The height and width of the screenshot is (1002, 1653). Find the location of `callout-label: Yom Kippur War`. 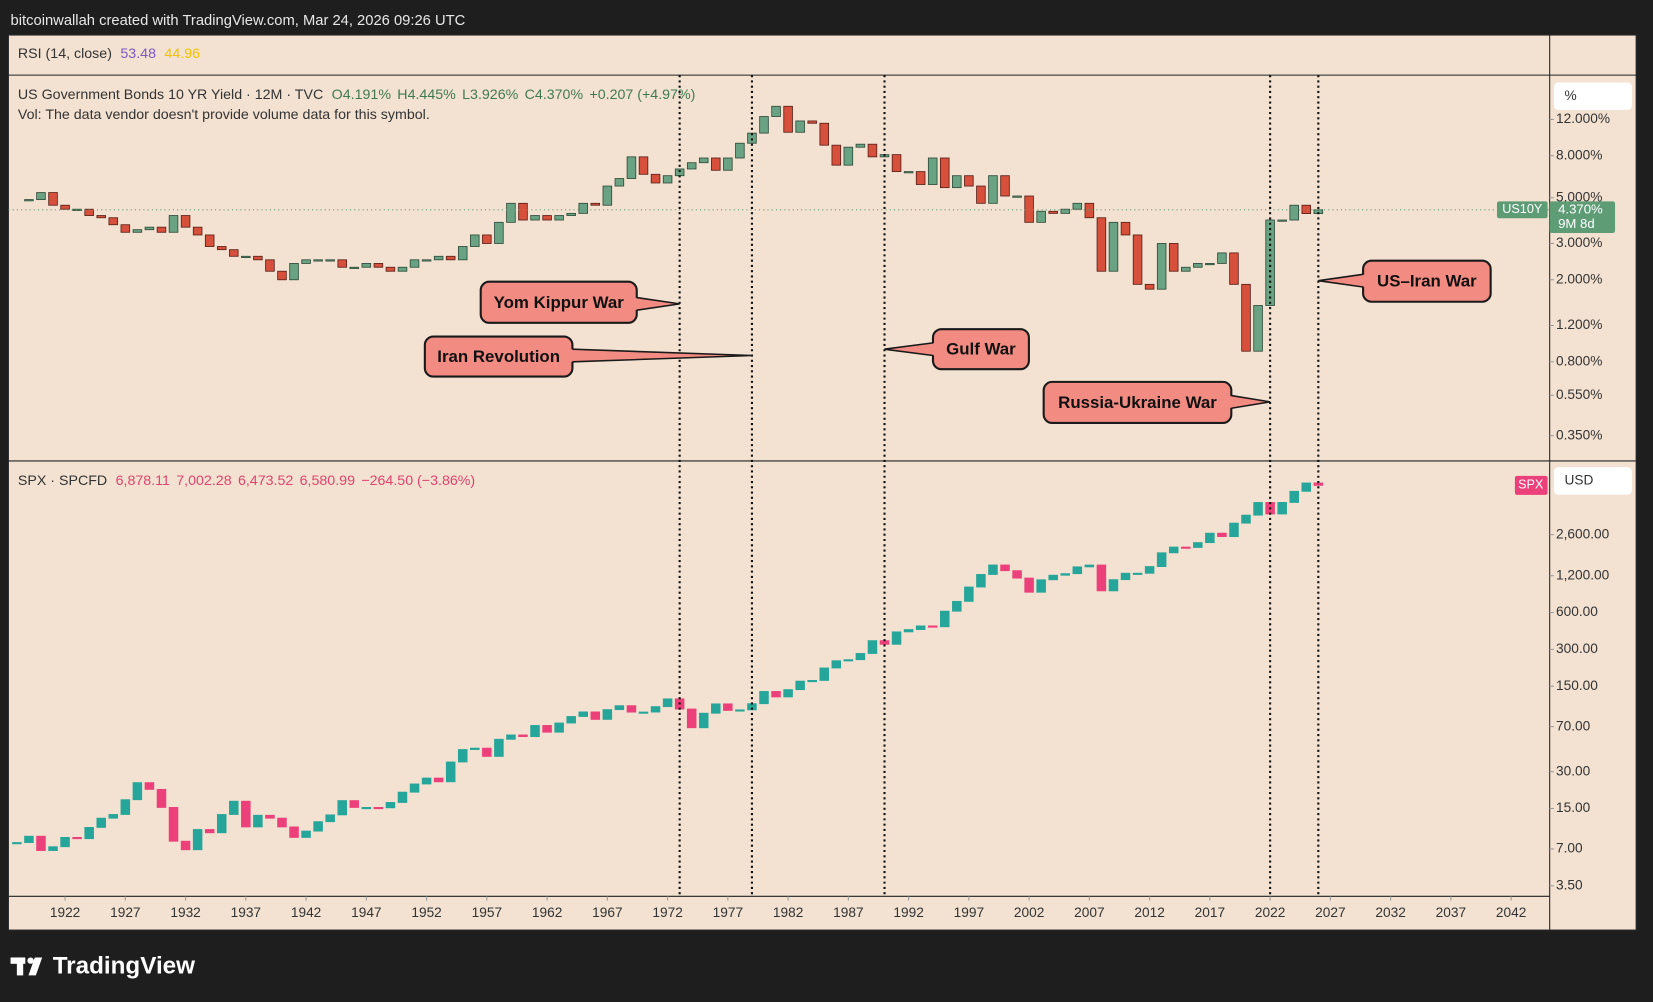

callout-label: Yom Kippur War is located at coordinates (559, 302).